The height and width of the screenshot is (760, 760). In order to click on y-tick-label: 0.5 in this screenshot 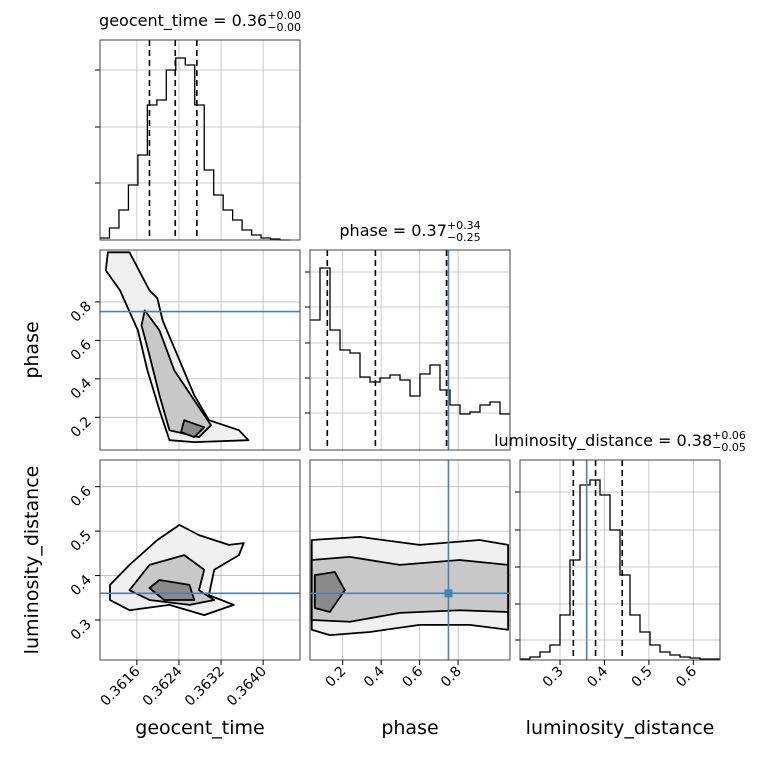, I will do `click(81, 541)`.